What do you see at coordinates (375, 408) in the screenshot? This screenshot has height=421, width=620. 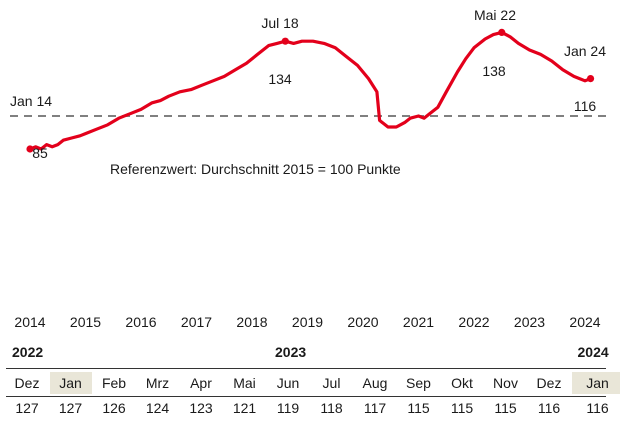 I see `table-value-8: 117` at bounding box center [375, 408].